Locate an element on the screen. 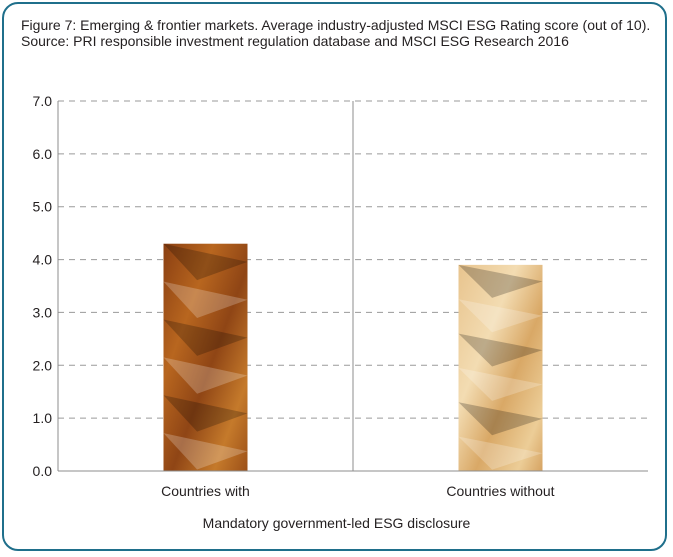 This screenshot has height=557, width=673. x-axis-label: Mandatory government-led ESG disclosure is located at coordinates (336, 523).